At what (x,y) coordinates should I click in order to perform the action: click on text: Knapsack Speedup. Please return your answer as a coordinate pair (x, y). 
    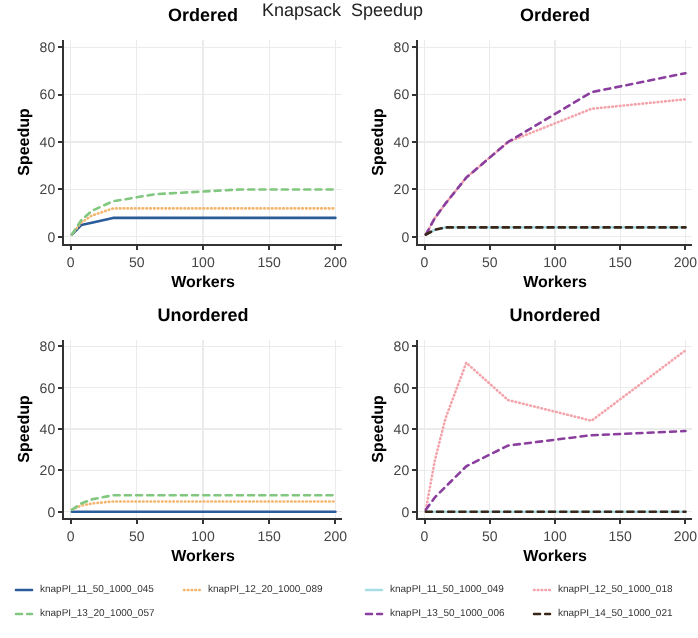
    Looking at the image, I should click on (343, 10).